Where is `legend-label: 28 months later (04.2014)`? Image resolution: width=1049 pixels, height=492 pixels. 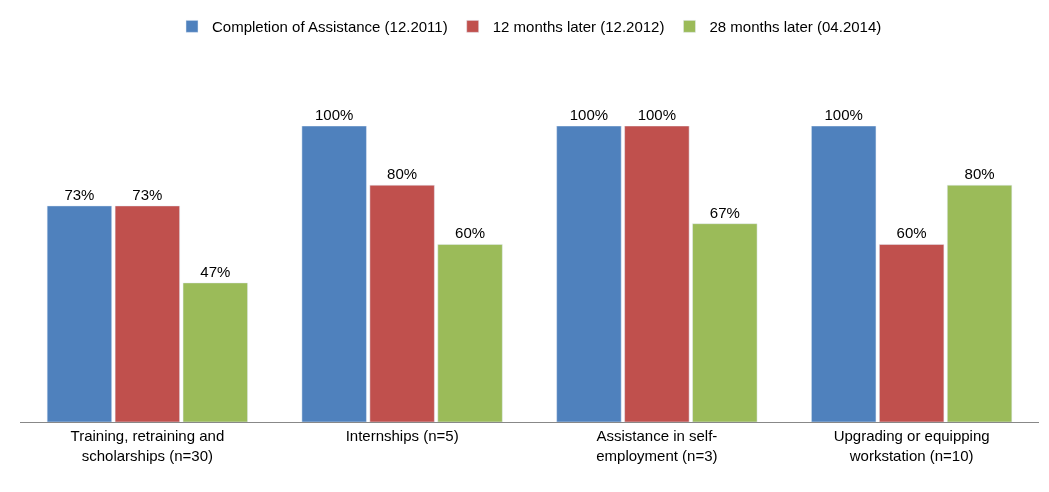
legend-label: 28 months later (04.2014) is located at coordinates (795, 27).